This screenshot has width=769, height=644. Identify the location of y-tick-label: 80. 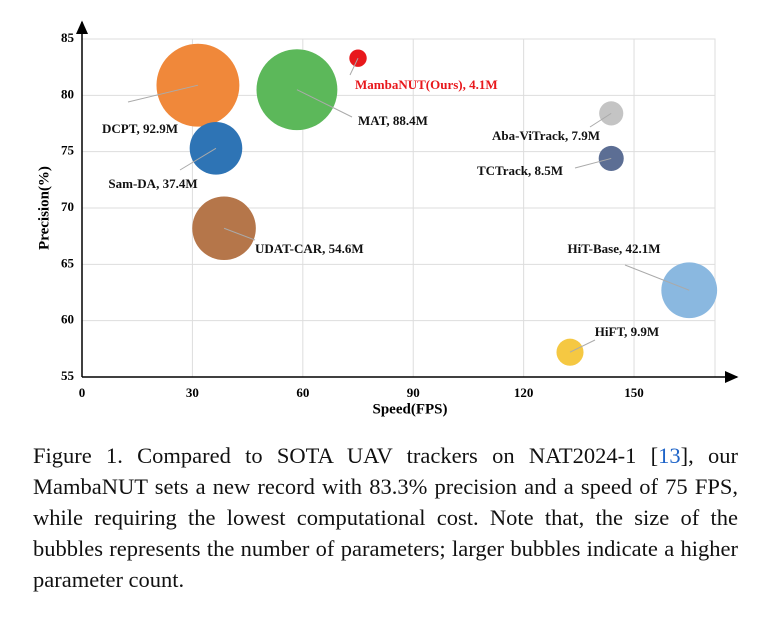
(67, 93).